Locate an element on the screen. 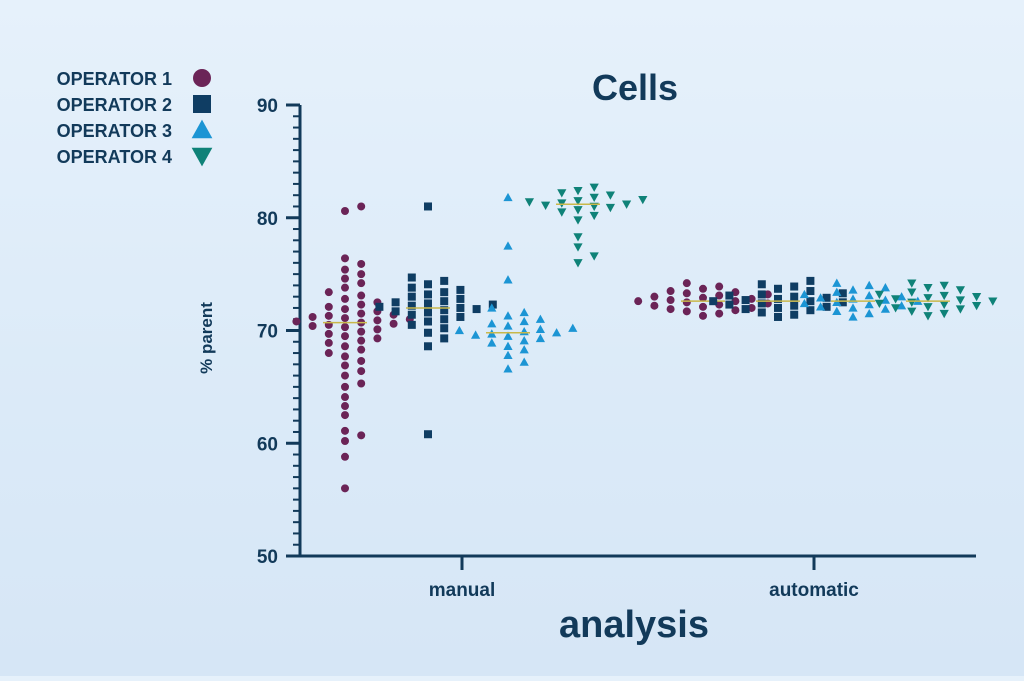 Image resolution: width=1024 pixels, height=681 pixels. legend-marker-circle is located at coordinates (202, 78).